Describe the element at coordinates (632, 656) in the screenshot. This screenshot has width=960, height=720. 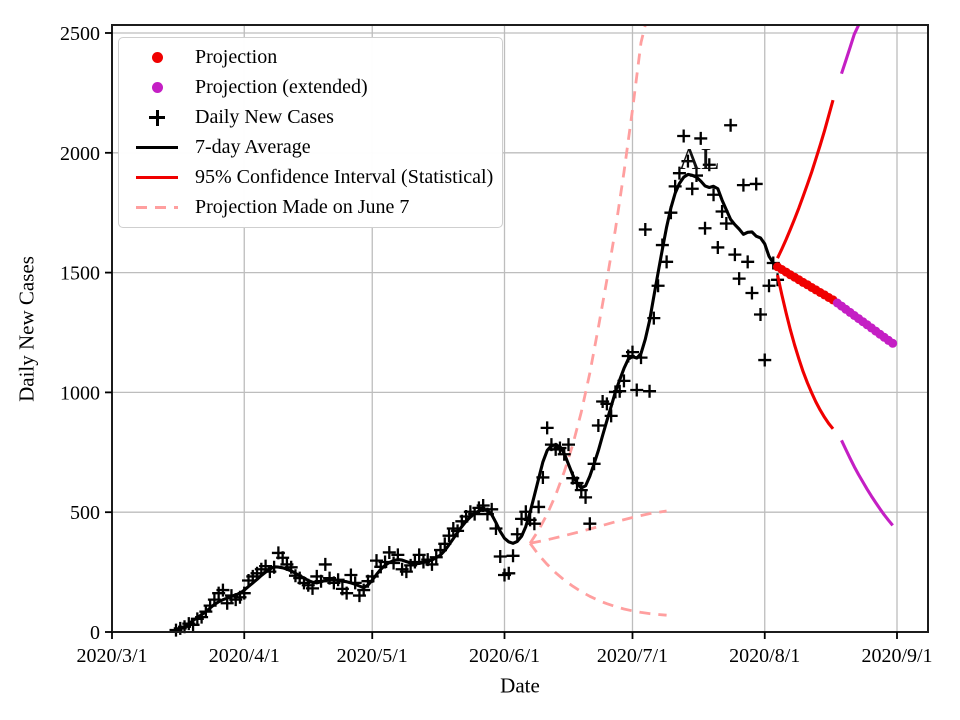
I see `svg-text: 2020/7/1` at that location.